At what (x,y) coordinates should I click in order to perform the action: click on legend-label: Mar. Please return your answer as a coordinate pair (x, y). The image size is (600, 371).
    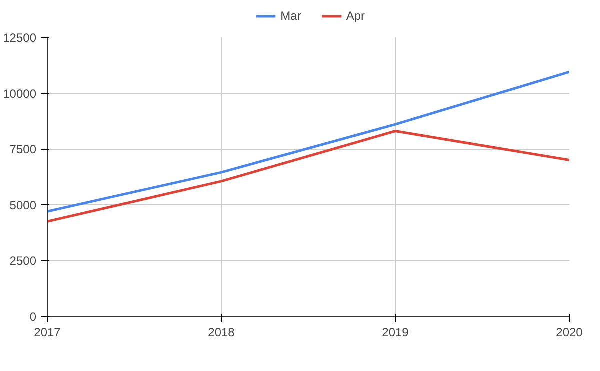
    Looking at the image, I should click on (291, 16).